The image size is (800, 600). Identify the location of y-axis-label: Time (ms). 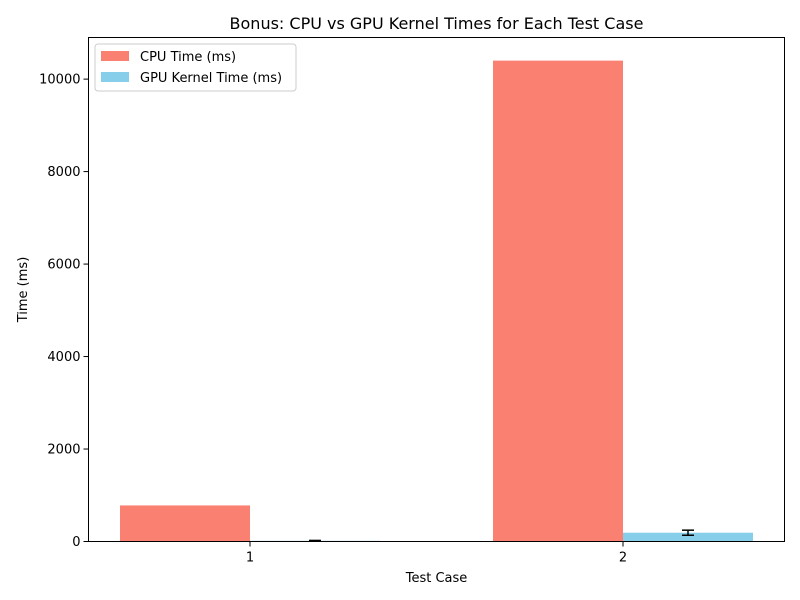
(23, 290).